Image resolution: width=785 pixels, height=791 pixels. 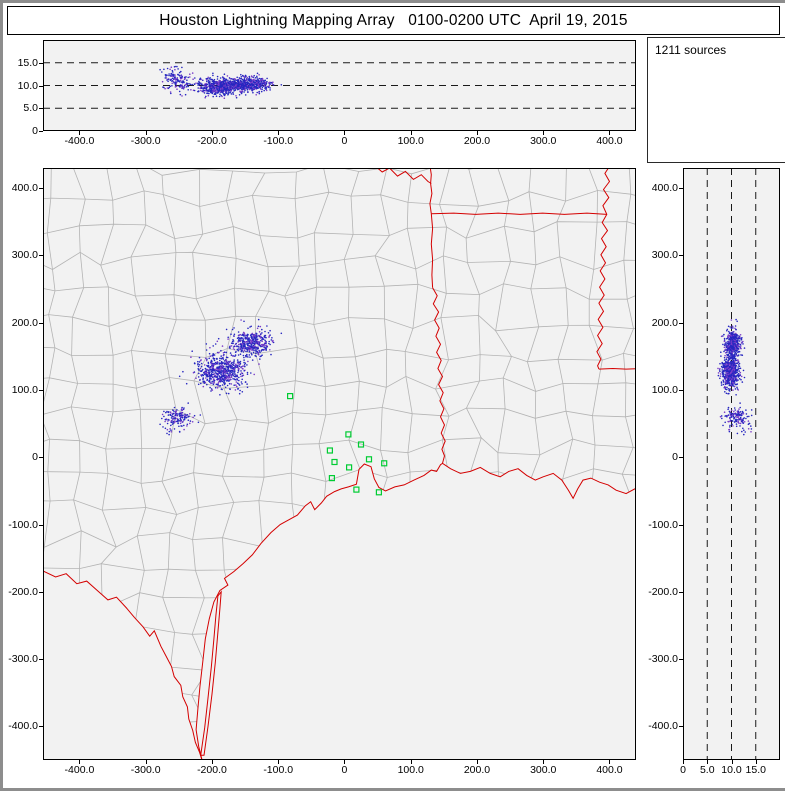 What do you see at coordinates (23, 591) in the screenshot?
I see `map-northsouth-tick-label: -200.0` at bounding box center [23, 591].